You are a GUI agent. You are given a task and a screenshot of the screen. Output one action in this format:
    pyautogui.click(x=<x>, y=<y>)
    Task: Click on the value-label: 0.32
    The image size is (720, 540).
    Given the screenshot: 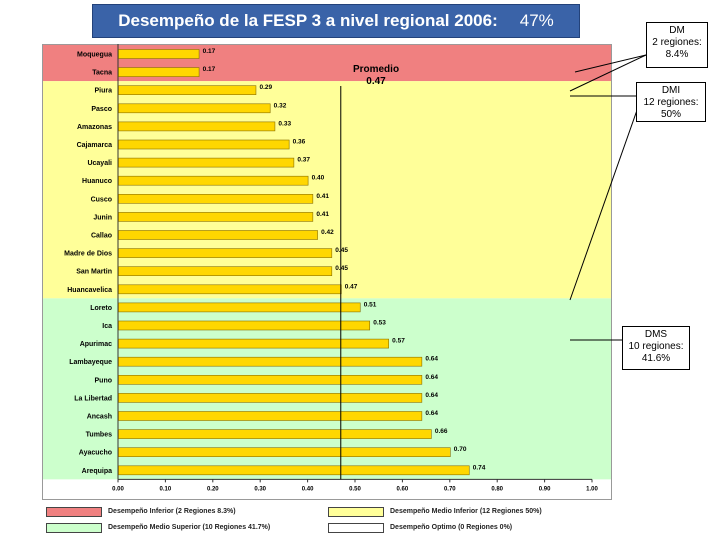 What is the action you would take?
    pyautogui.click(x=280, y=105)
    